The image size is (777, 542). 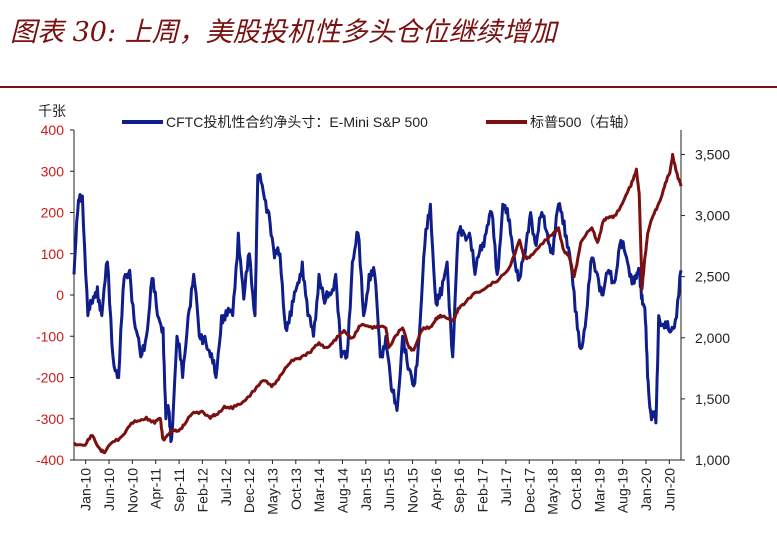 I want to click on x-tick-label: Feb-17, so click(x=483, y=490).